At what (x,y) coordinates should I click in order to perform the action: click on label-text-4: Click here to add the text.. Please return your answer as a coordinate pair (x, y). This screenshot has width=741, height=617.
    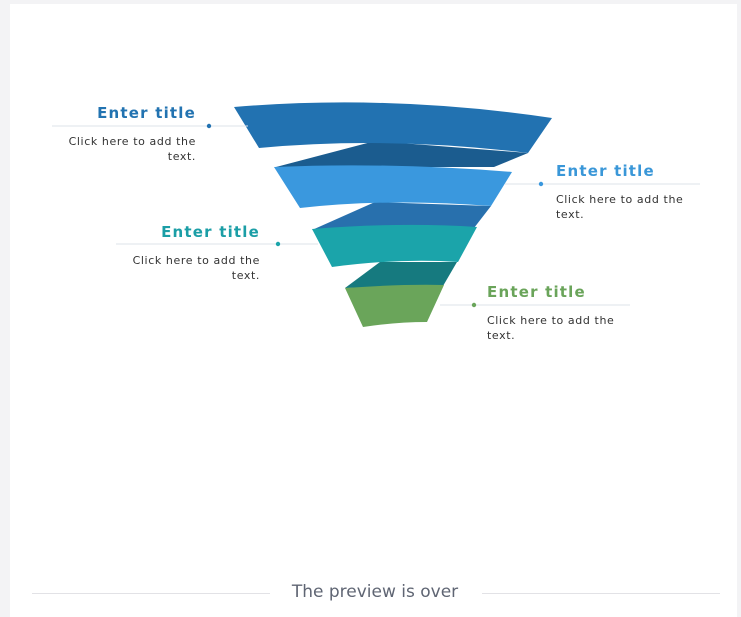
    Looking at the image, I should click on (551, 328).